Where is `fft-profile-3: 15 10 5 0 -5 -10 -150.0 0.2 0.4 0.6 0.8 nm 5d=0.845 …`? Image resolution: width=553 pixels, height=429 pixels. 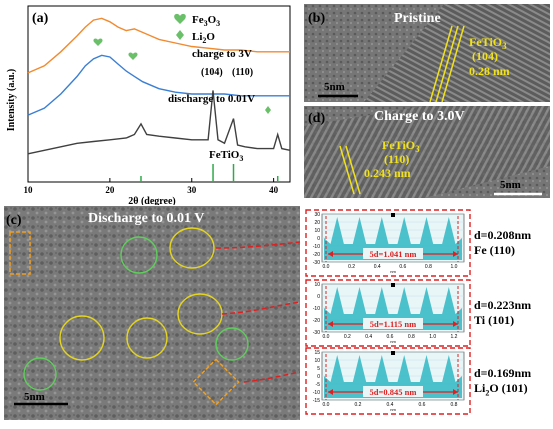 fft-profile-3: 15 10 5 0 -5 -10 -150.0 0.2 0.4 0.6 0.8 nm 5d=0.845 … is located at coordinates (388, 381).